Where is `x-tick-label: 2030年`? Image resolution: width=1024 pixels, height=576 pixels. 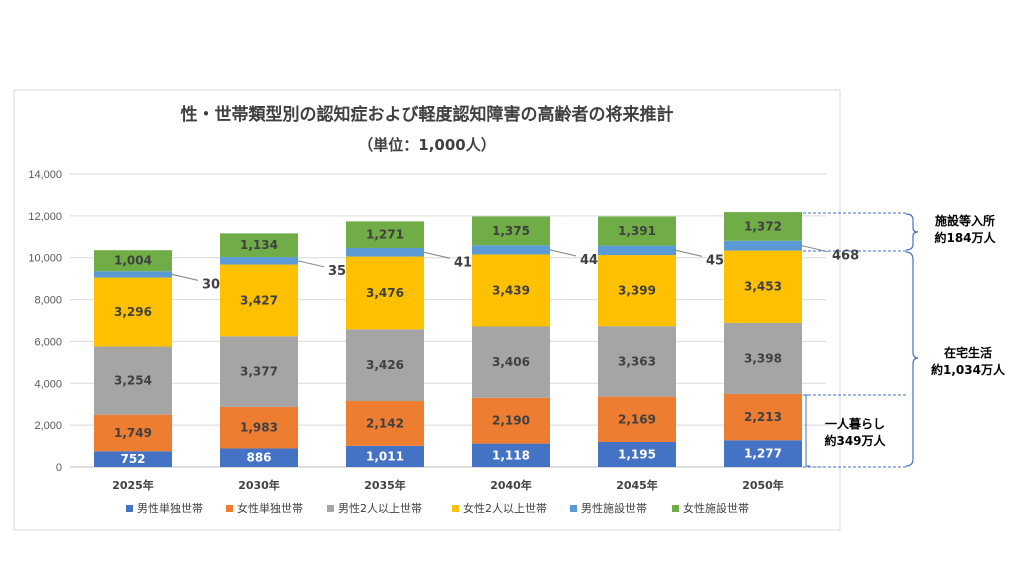 x-tick-label: 2030年 is located at coordinates (259, 485).